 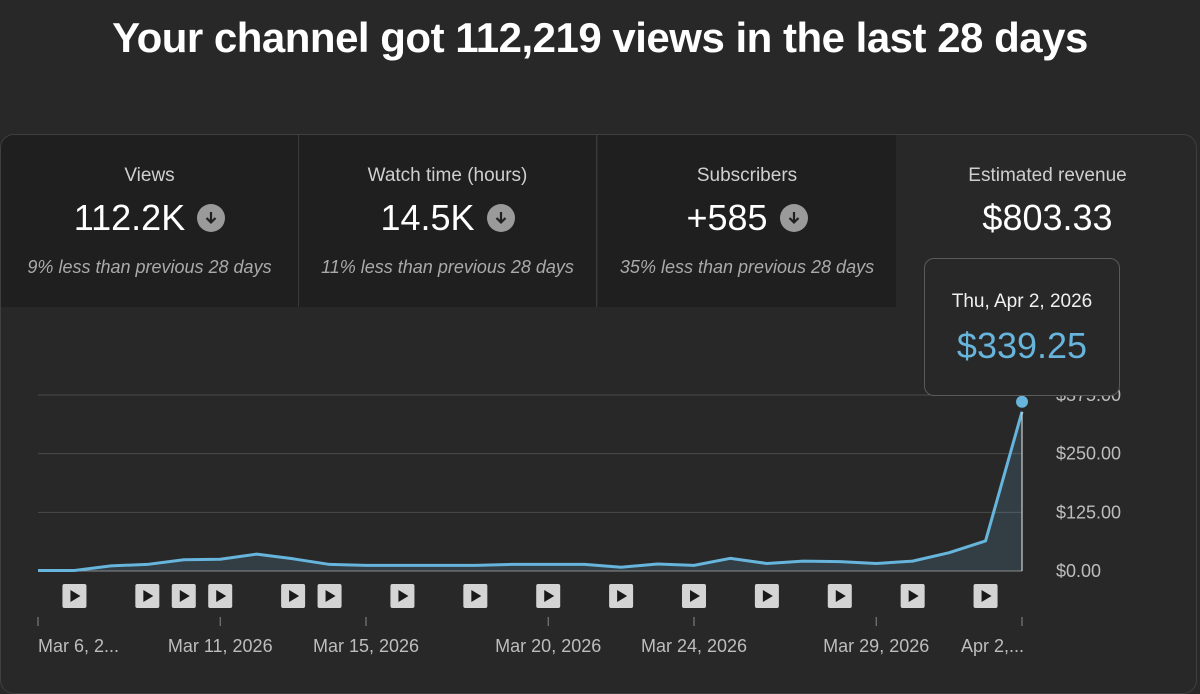 What do you see at coordinates (1078, 571) in the screenshot?
I see `y-tick-label: $0.00` at bounding box center [1078, 571].